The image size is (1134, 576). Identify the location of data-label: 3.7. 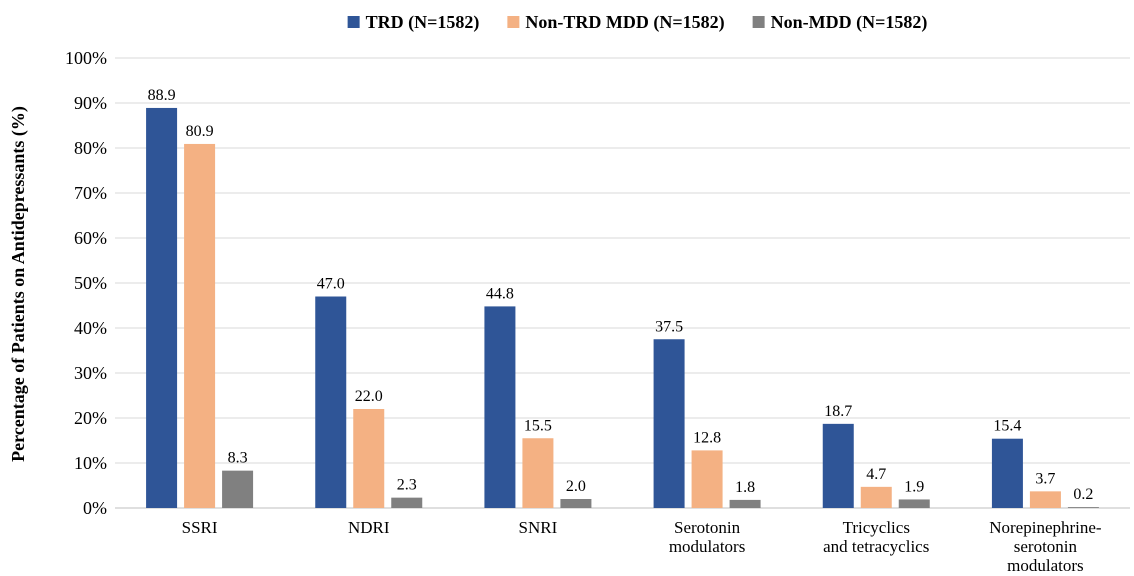
(1045, 478).